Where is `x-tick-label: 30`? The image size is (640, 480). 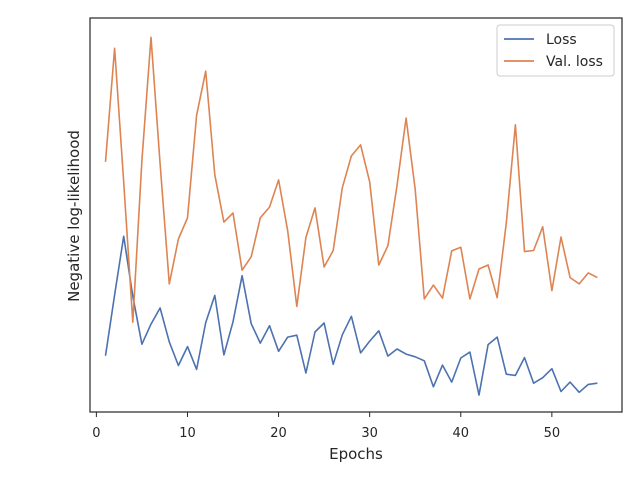 x-tick-label: 30 is located at coordinates (369, 433).